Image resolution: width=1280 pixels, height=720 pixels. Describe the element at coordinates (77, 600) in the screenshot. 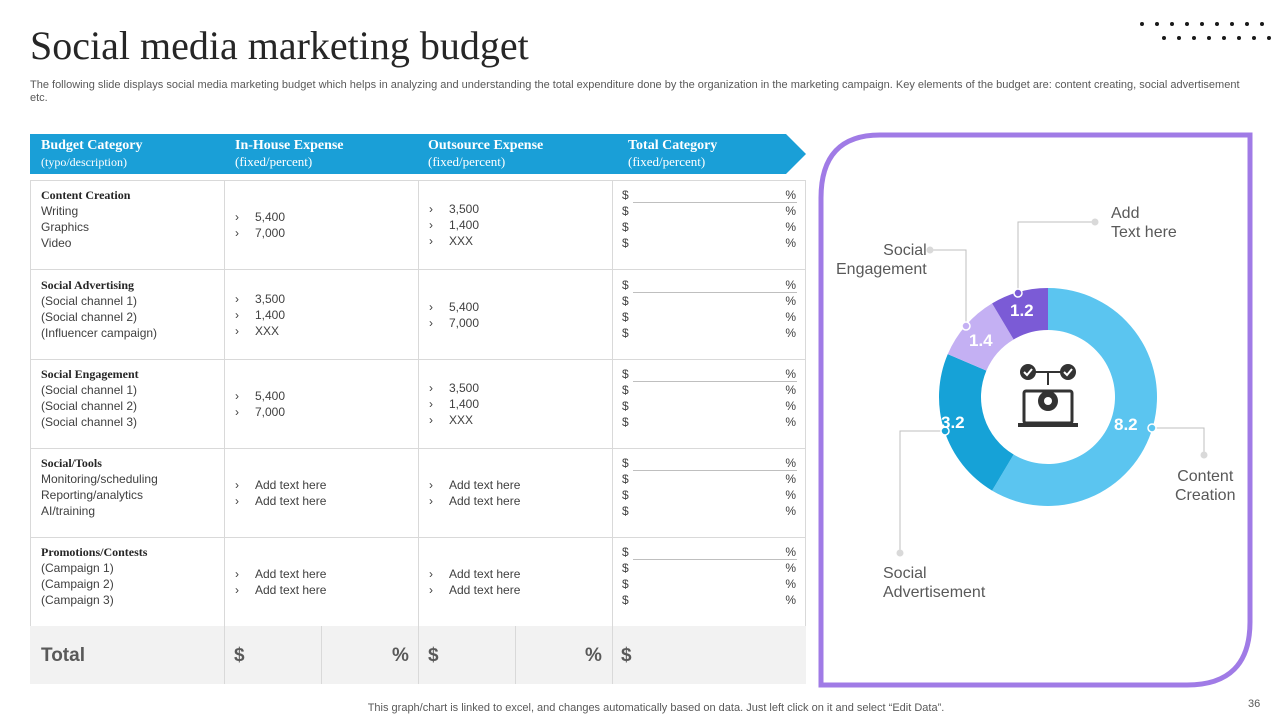

I see `category-item: (Campaign 3)` at that location.